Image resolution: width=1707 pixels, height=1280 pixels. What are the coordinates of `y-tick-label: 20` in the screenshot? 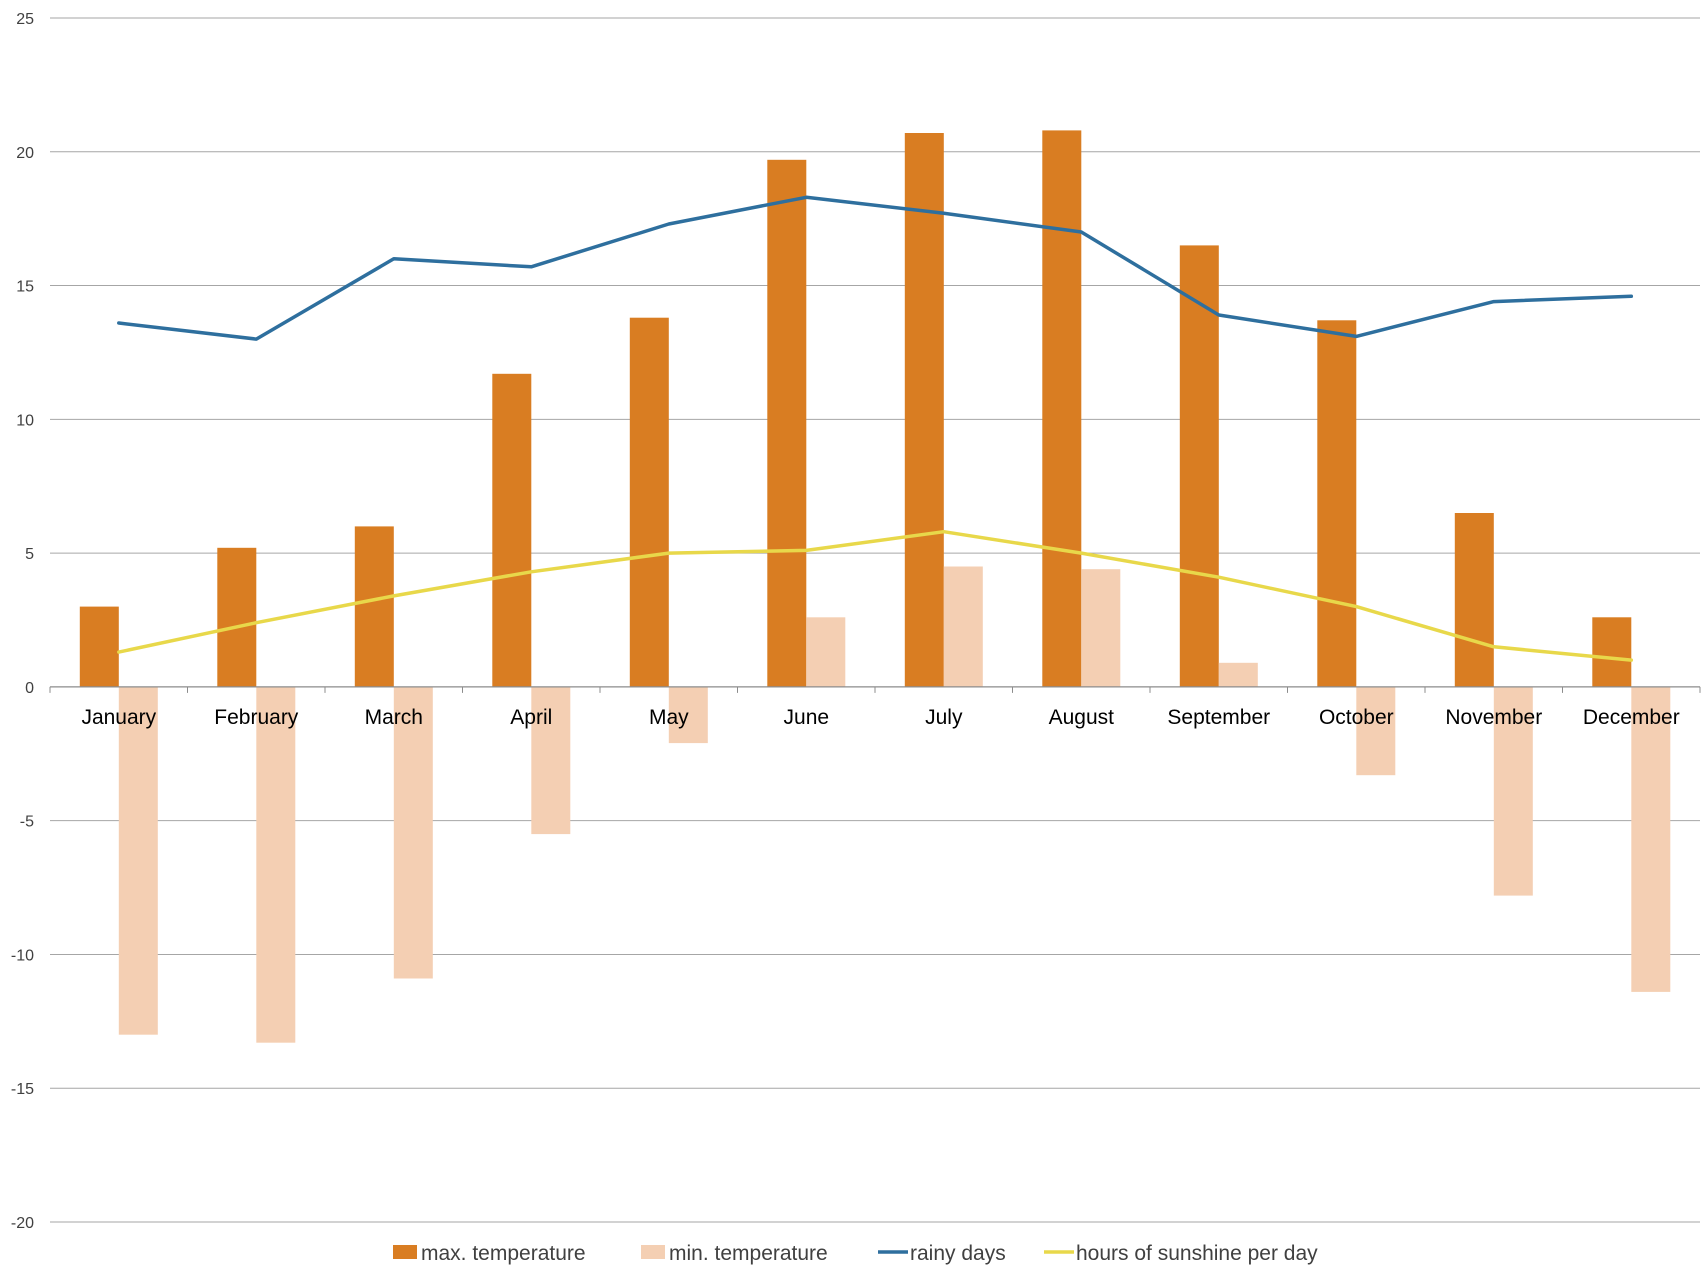 It's located at (25, 153).